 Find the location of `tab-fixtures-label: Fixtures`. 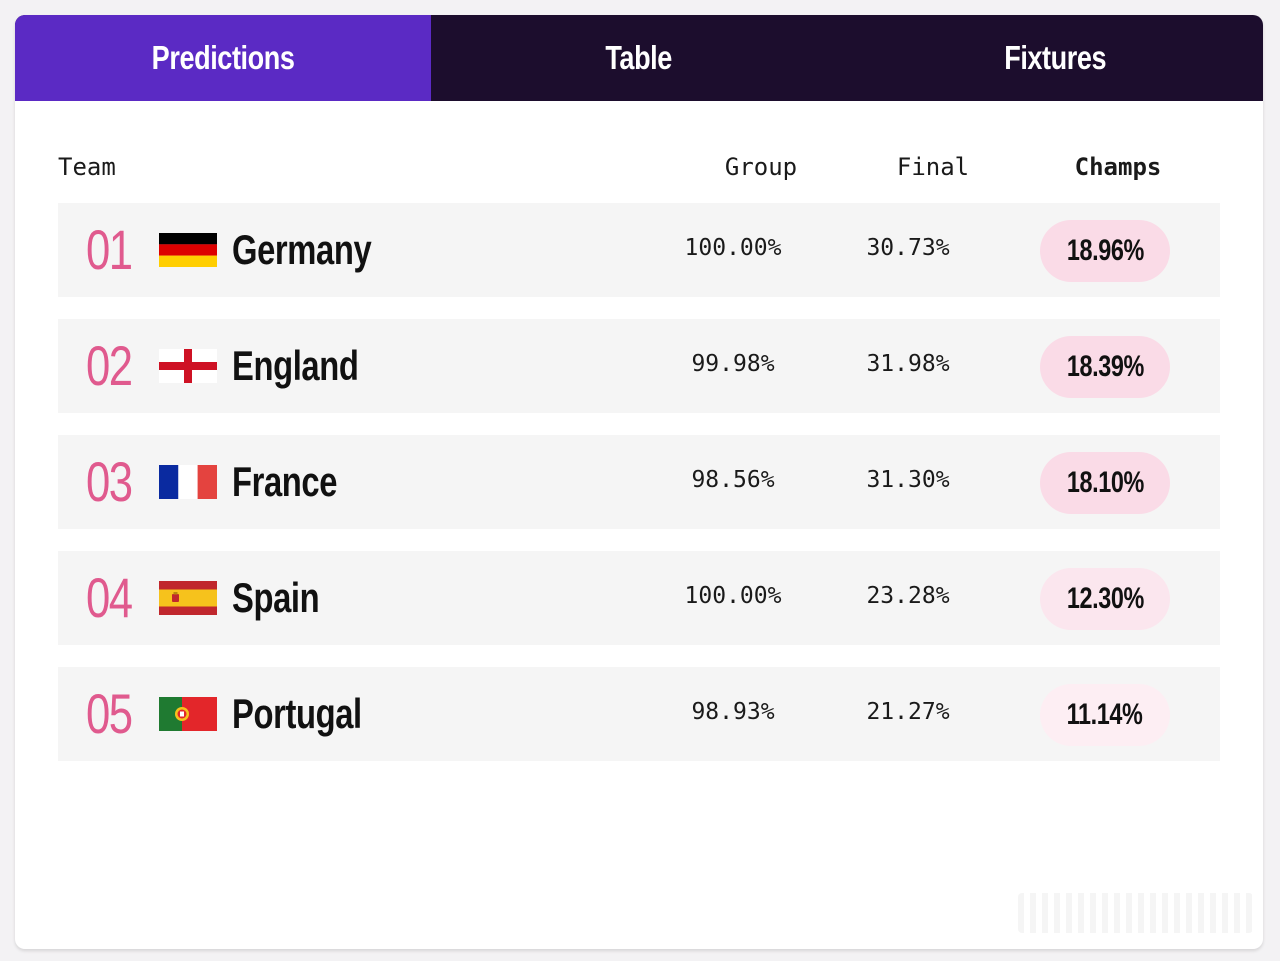

tab-fixtures-label: Fixtures is located at coordinates (1055, 57).